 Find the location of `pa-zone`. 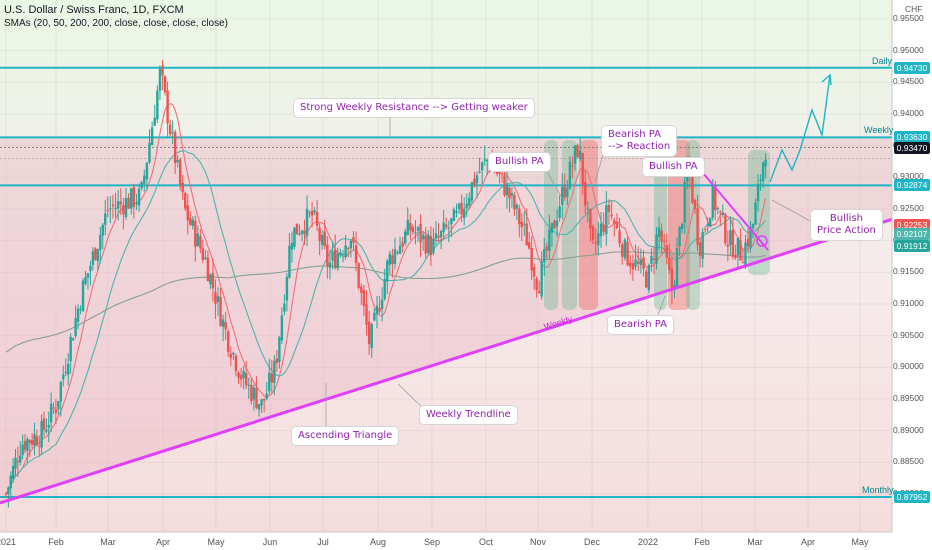

pa-zone is located at coordinates (569, 225).